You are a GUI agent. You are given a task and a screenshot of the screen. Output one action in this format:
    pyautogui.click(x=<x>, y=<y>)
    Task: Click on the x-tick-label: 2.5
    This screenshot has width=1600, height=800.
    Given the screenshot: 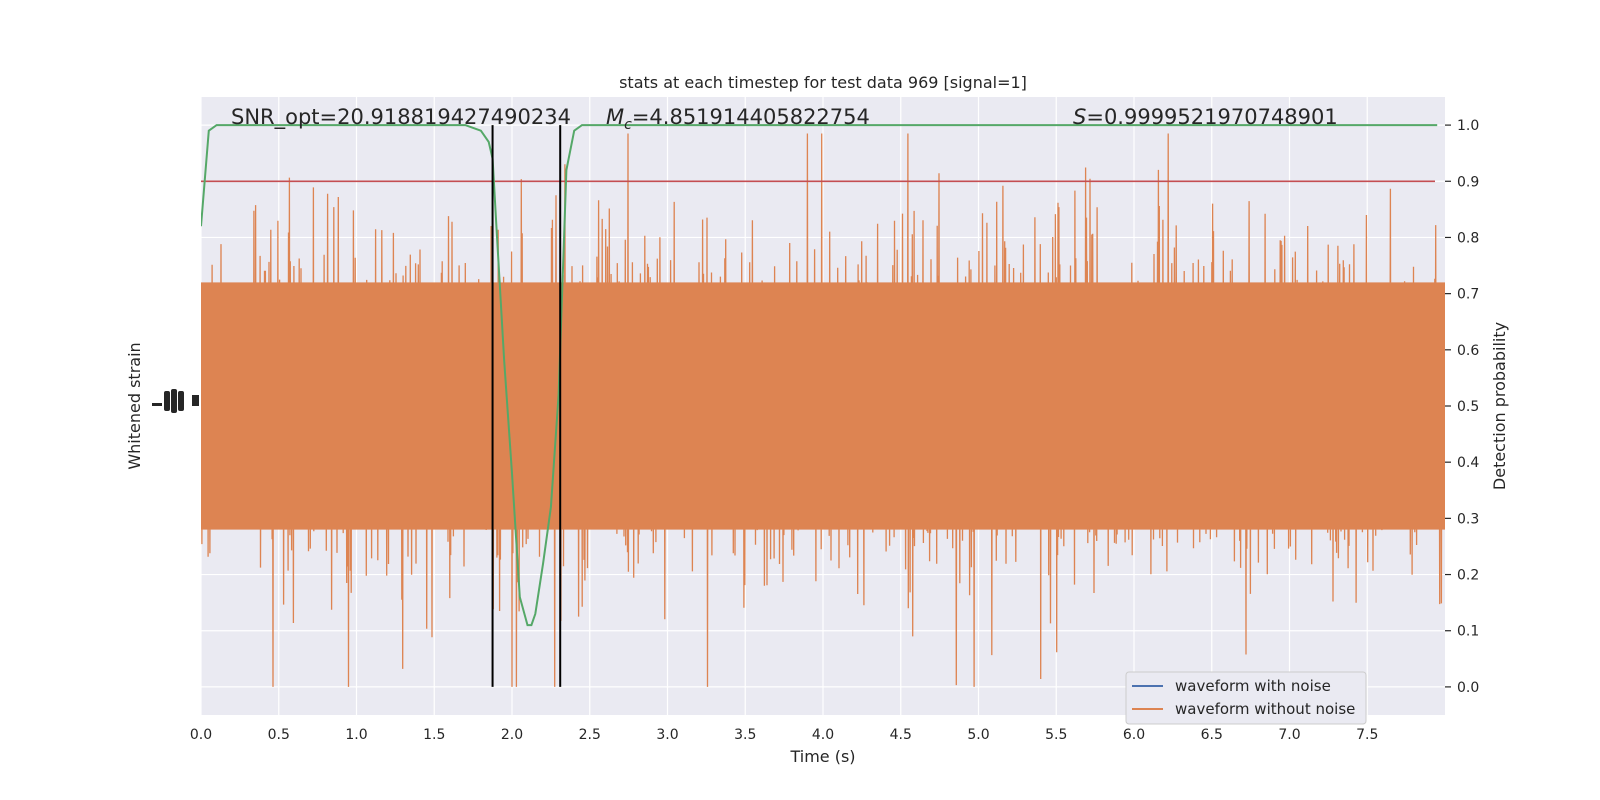 What is the action you would take?
    pyautogui.click(x=590, y=735)
    